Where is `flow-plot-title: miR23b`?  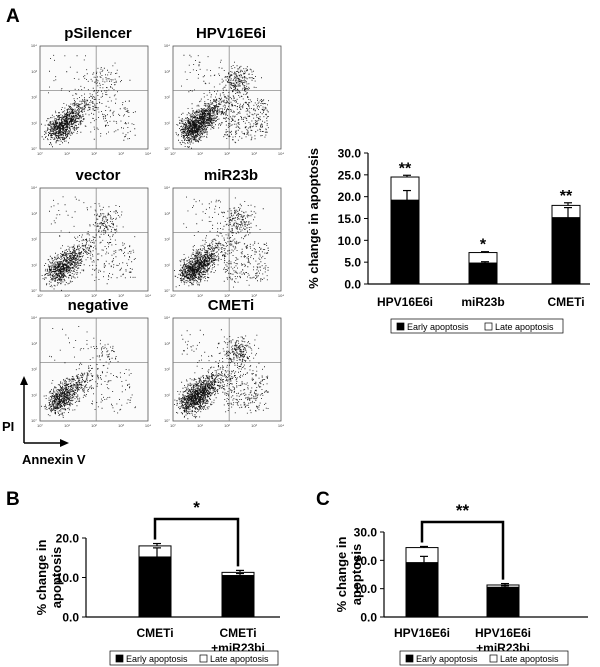
flow-plot-title: miR23b is located at coordinates (231, 175).